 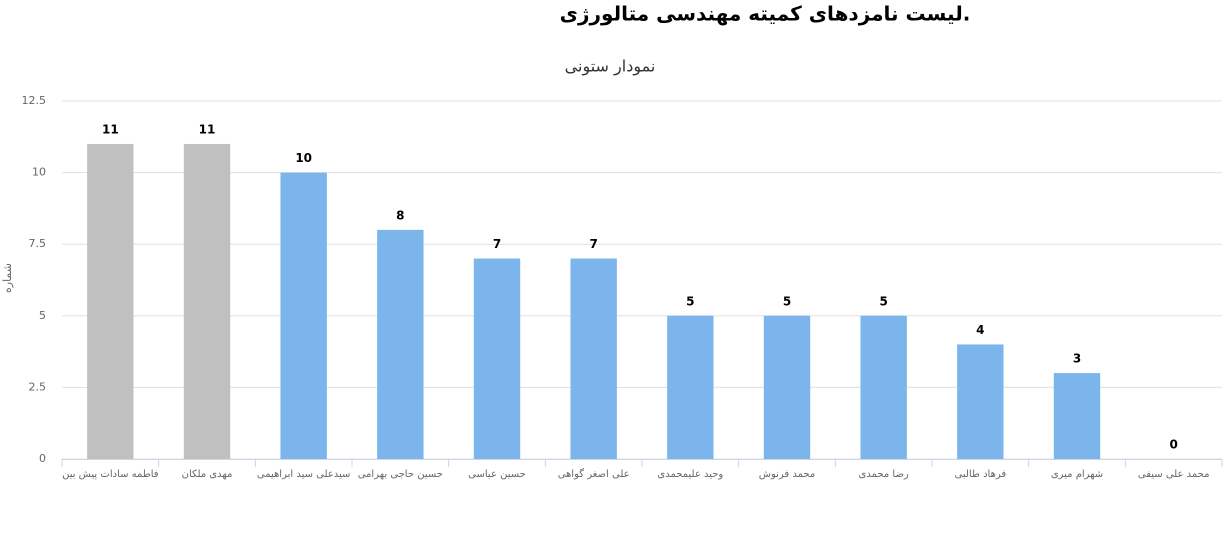 I want to click on x-tick-label: فرهاد طالبی, so click(x=981, y=474).